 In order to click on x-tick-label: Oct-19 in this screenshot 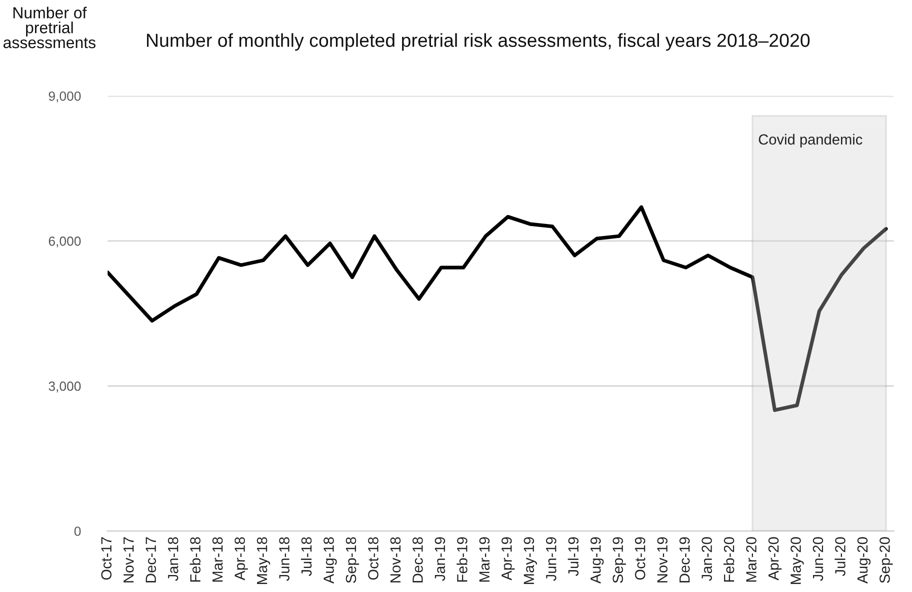, I will do `click(640, 558)`.